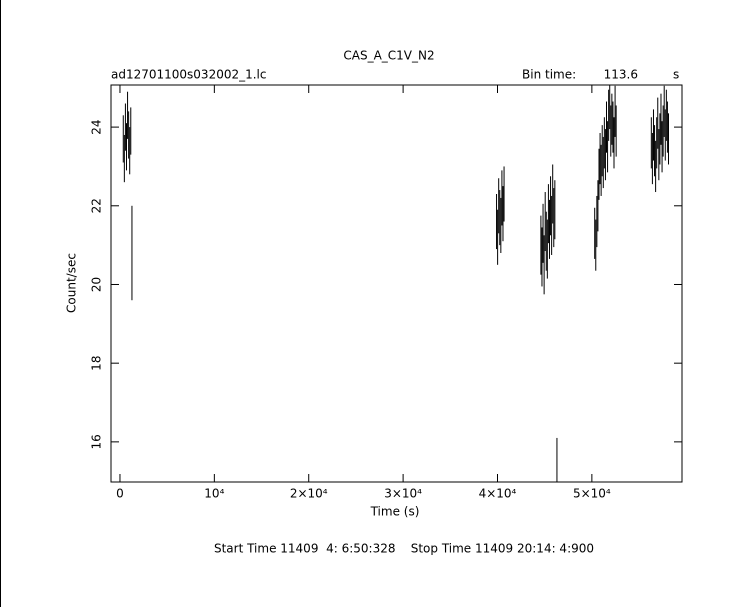 This screenshot has width=743, height=607. I want to click on x-axis-label: Time (s), so click(395, 512).